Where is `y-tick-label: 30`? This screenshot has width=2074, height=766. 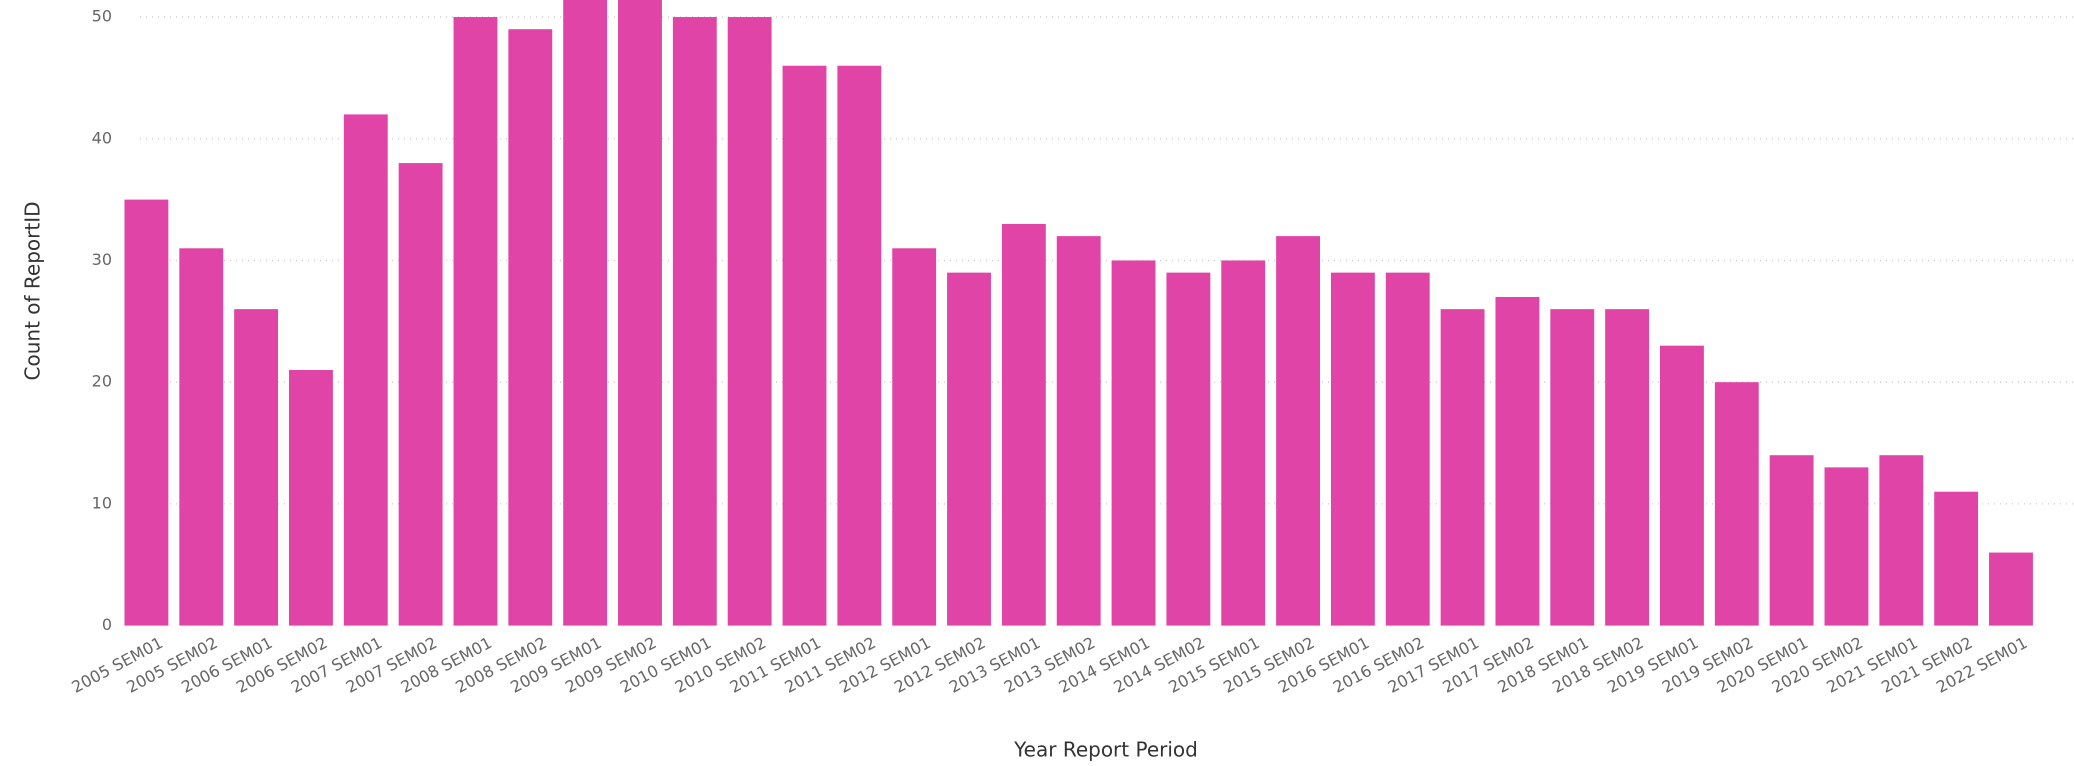 y-tick-label: 30 is located at coordinates (102, 259).